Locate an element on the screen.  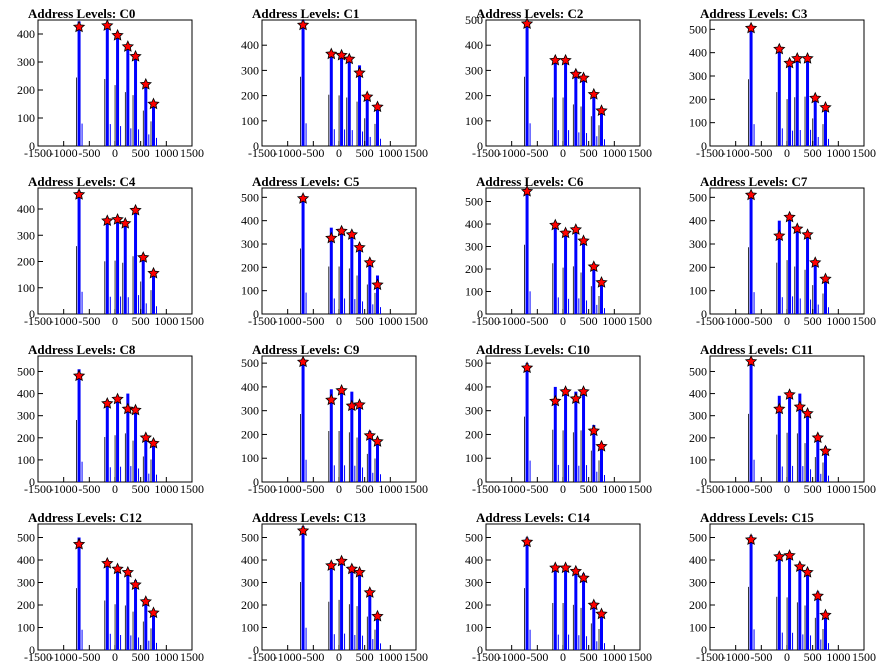
chart-title: Address Levels: C8 is located at coordinates (82, 349).